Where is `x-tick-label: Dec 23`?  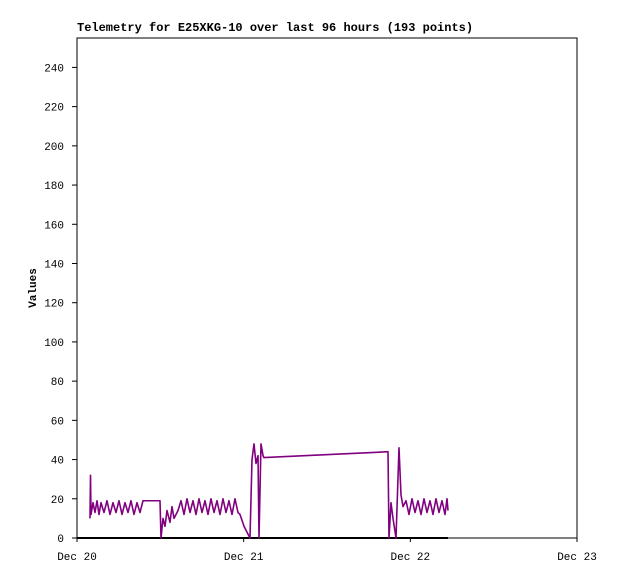 x-tick-label: Dec 23 is located at coordinates (577, 558).